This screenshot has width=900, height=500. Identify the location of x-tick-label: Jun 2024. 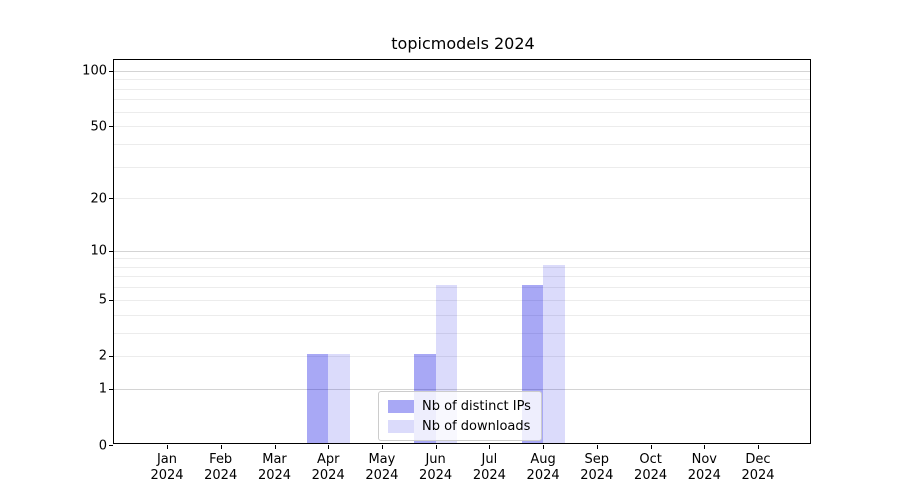
(436, 467).